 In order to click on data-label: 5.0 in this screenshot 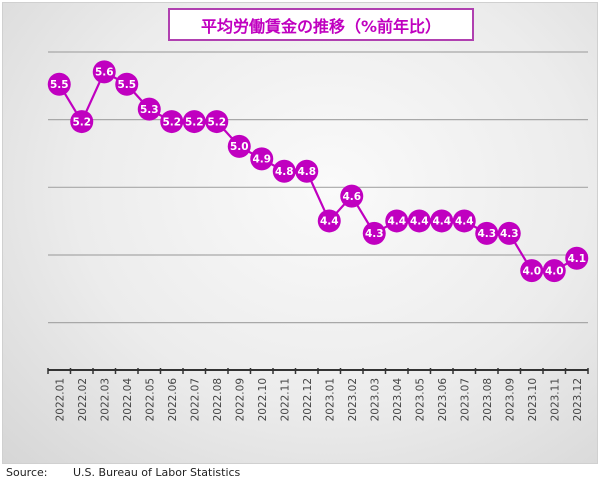, I will do `click(239, 147)`.